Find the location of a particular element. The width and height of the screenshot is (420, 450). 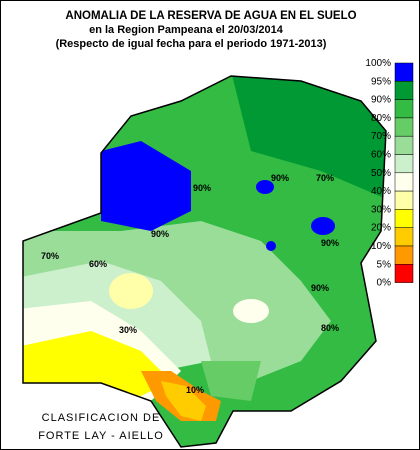

map-label: 10% is located at coordinates (195, 390).